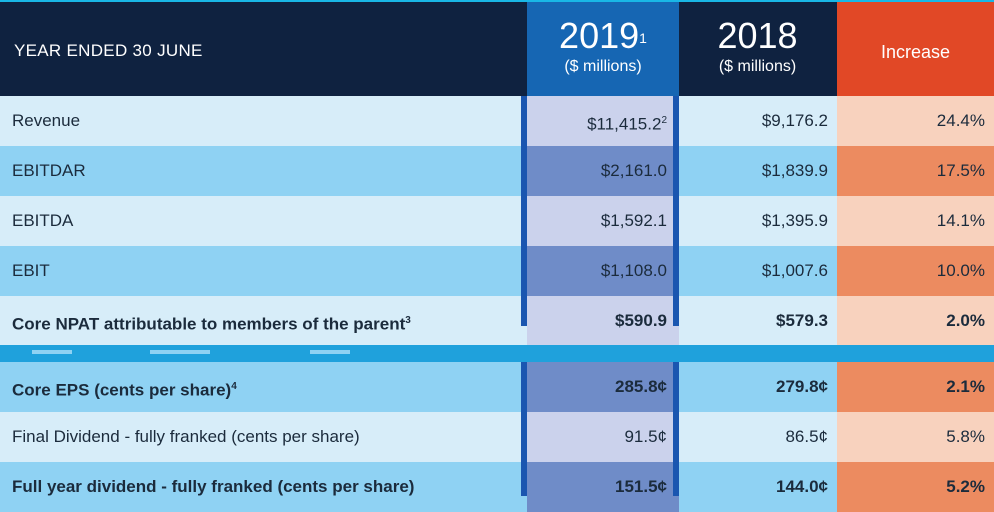 The image size is (994, 512). Describe the element at coordinates (46, 120) in the screenshot. I see `row-label: Revenue` at that location.